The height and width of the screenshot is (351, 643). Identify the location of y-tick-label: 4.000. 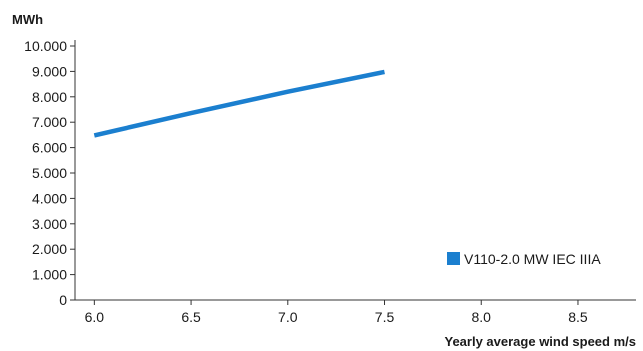
(49, 198).